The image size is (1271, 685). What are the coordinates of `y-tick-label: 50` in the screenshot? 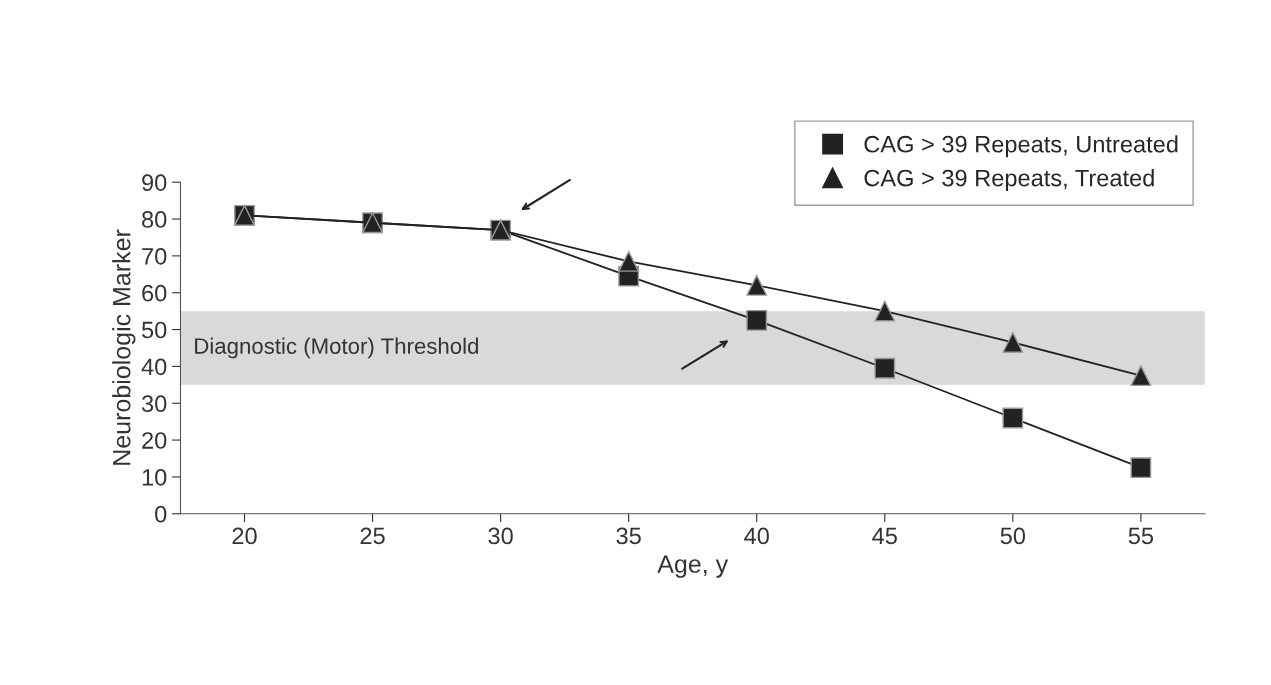 It's located at (154, 330).